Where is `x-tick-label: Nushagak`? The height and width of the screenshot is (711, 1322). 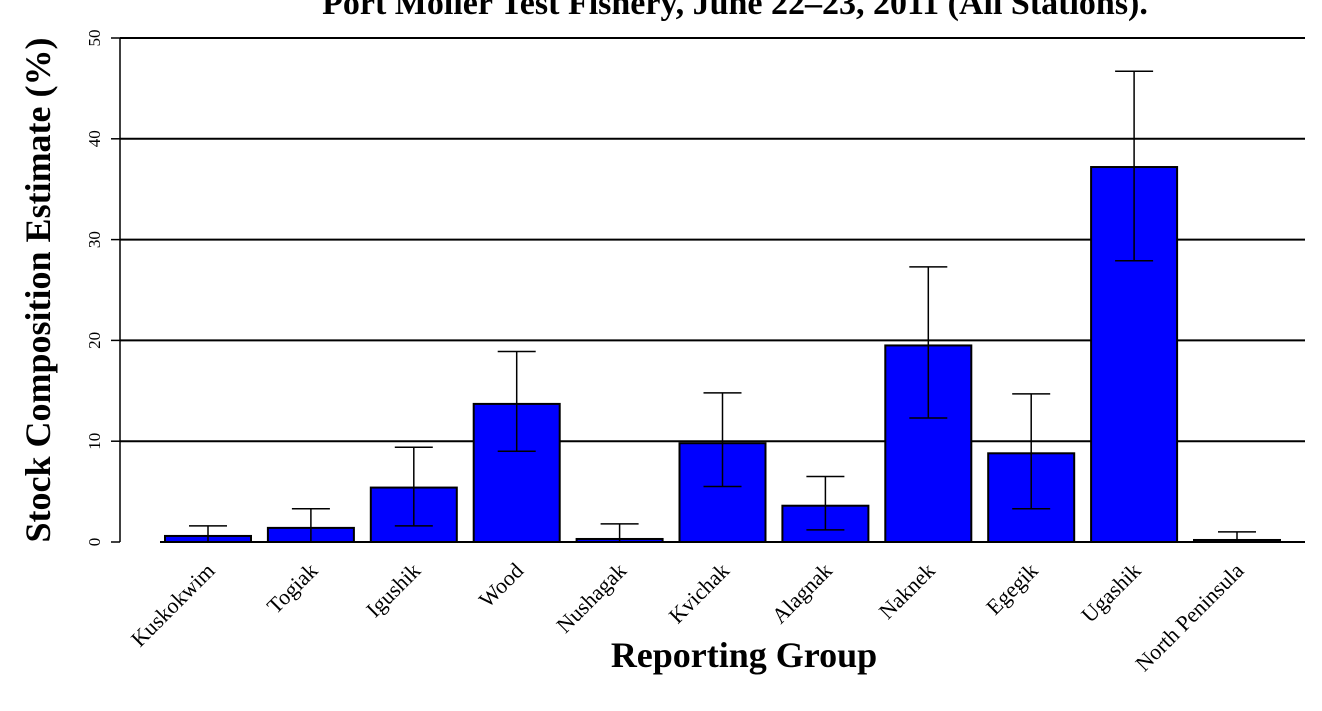
x-tick-label: Nushagak is located at coordinates (591, 598).